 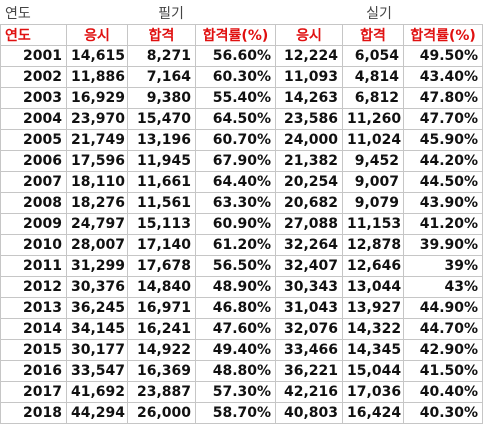 What do you see at coordinates (97, 413) in the screenshot?
I see `data-cell: 44,294` at bounding box center [97, 413].